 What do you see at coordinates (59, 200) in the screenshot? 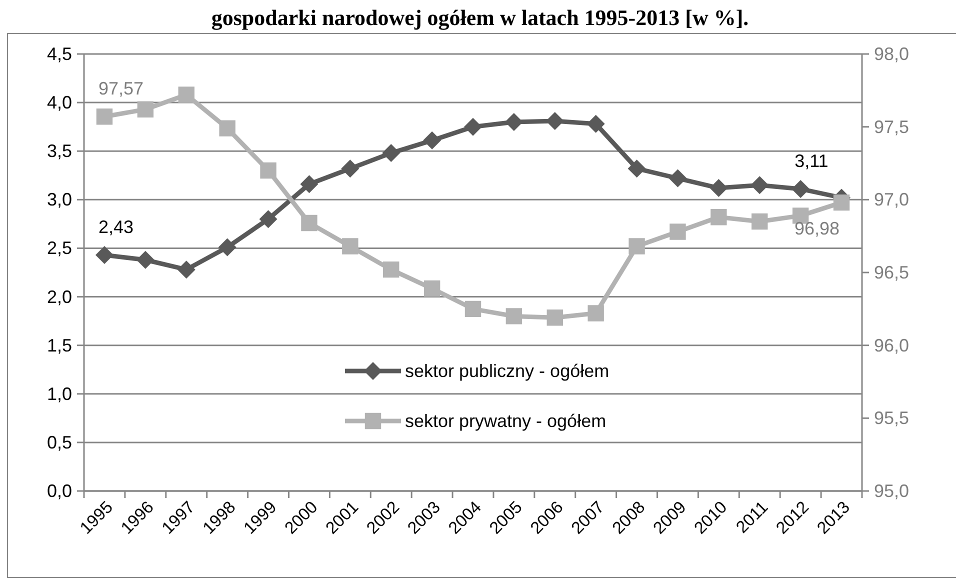
I see `y-tick-label: 3,0` at bounding box center [59, 200].